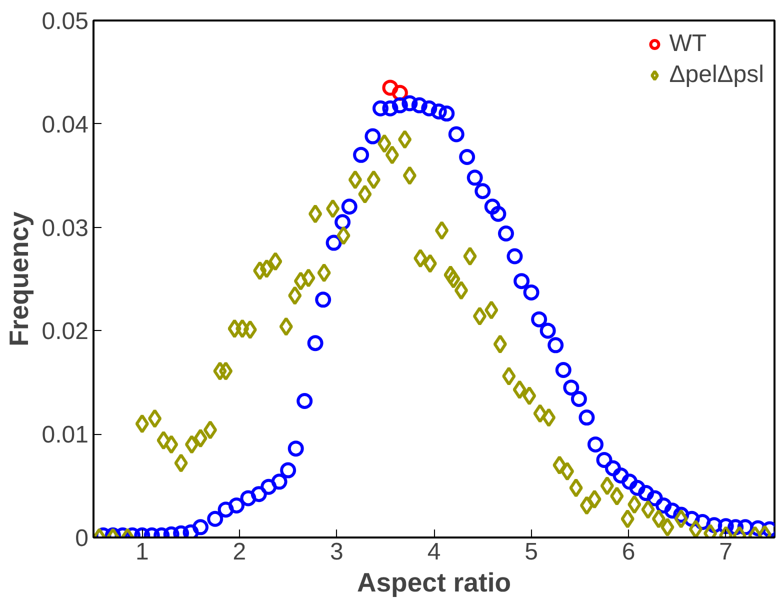  What do you see at coordinates (239, 552) in the screenshot?
I see `x-tick-label: 2` at bounding box center [239, 552].